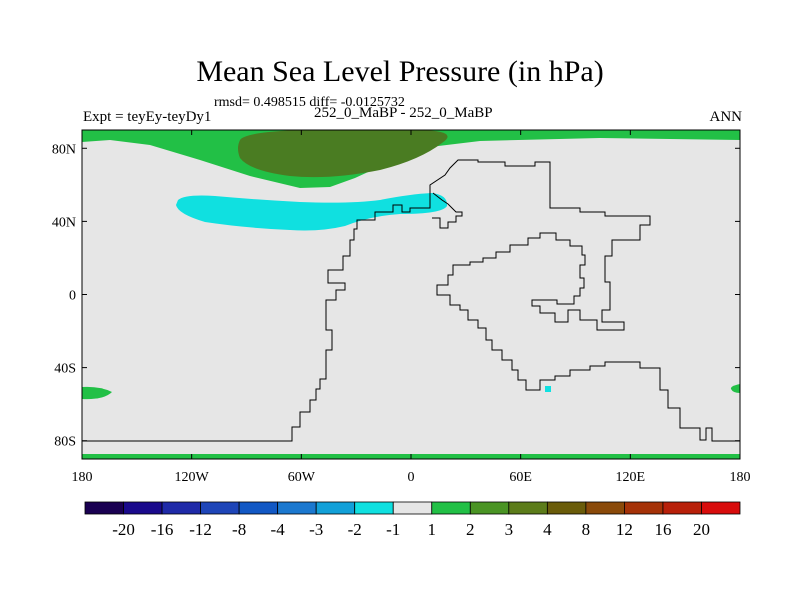 The height and width of the screenshot is (600, 800). Describe the element at coordinates (631, 477) in the screenshot. I see `lon-tick-label: 120E` at that location.